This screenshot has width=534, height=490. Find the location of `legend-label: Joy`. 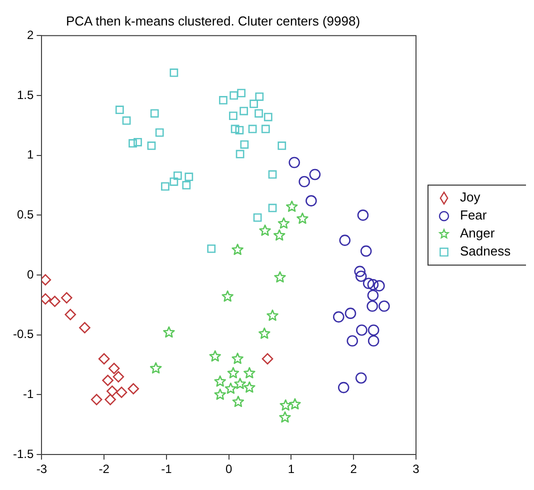

legend-label: Joy is located at coordinates (470, 197).